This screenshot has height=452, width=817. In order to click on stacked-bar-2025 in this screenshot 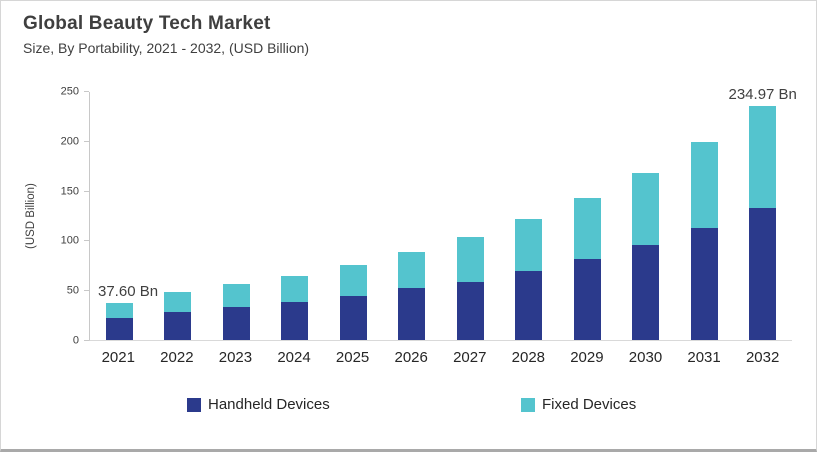, I will do `click(353, 302)`.